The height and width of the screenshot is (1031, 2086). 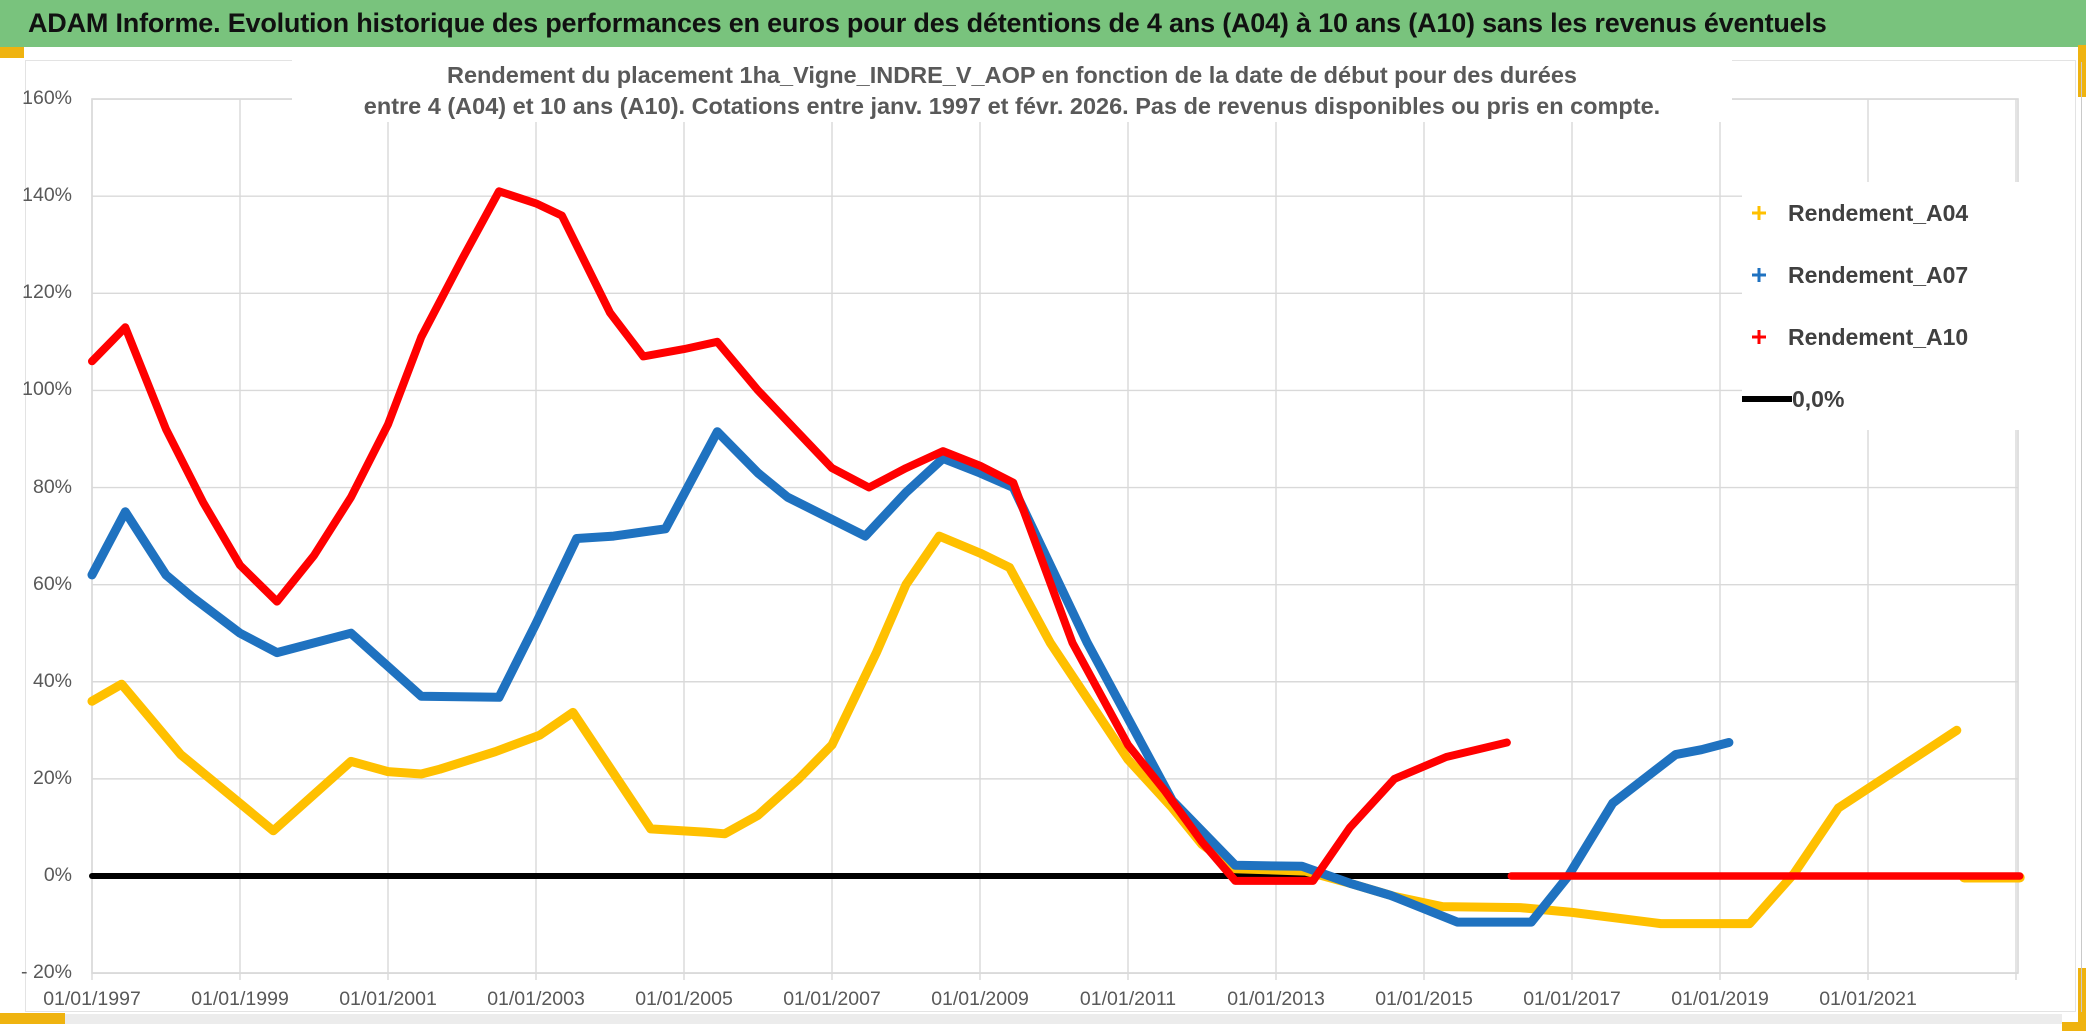 I want to click on x-axis-label: 01/01/2013, so click(x=1276, y=999).